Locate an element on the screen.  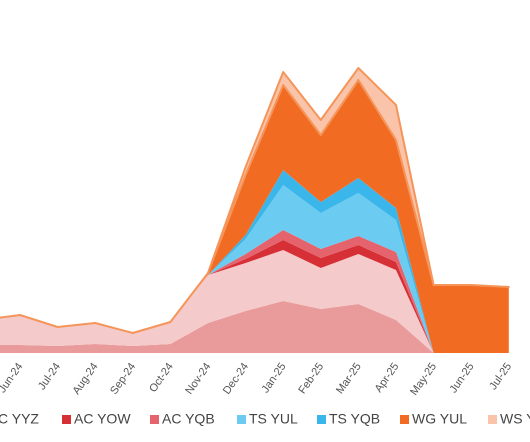
legend-label: C YYZ is located at coordinates (19, 419).